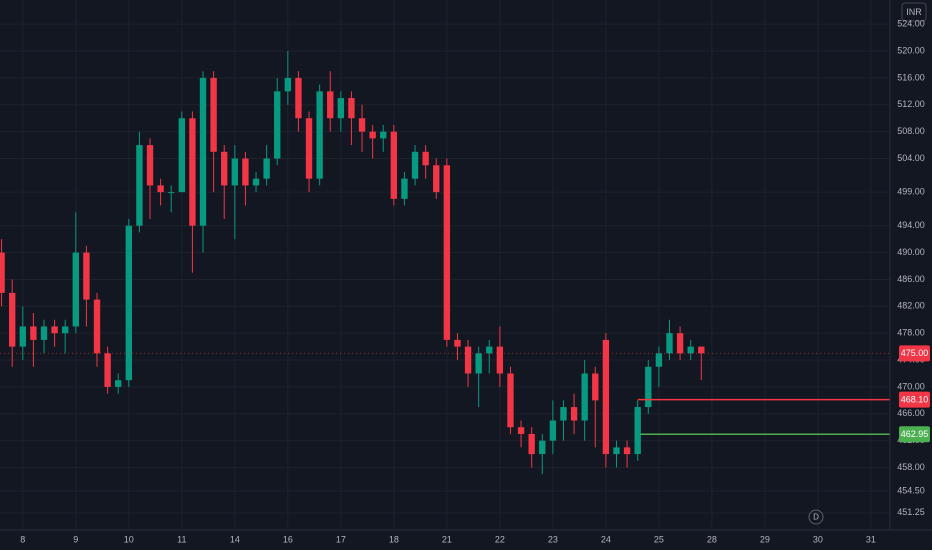 This screenshot has width=932, height=550. Describe the element at coordinates (911, 467) in the screenshot. I see `y-tick-label: 458.00` at that location.